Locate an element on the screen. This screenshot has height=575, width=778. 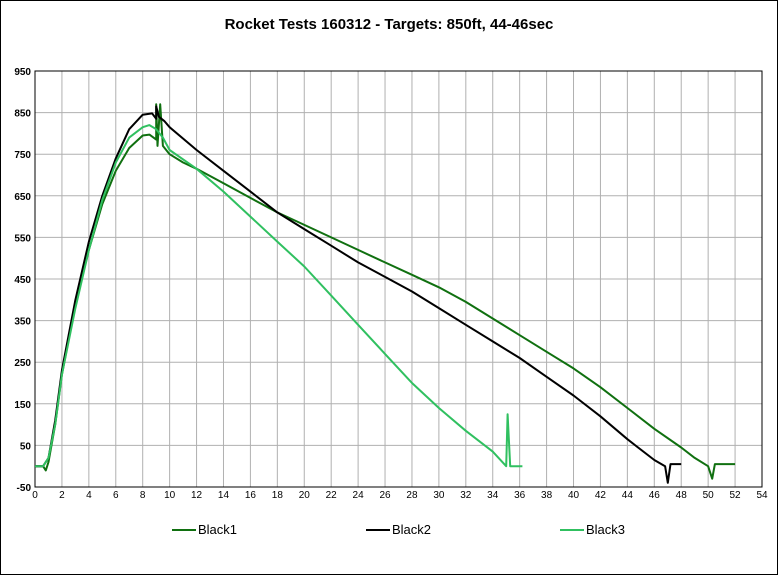
x-tick-label: 16 is located at coordinates (251, 495).